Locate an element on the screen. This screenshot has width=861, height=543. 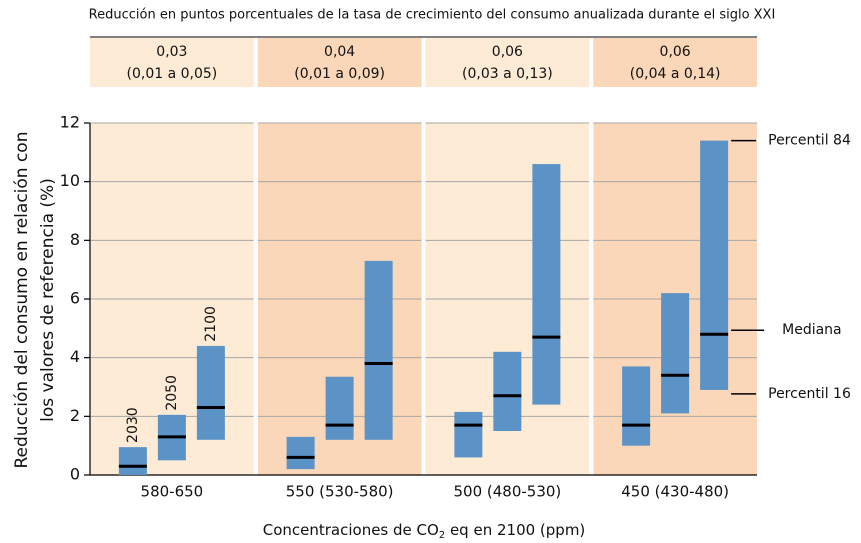
header-range: (0,04 a 0,14) is located at coordinates (675, 74).